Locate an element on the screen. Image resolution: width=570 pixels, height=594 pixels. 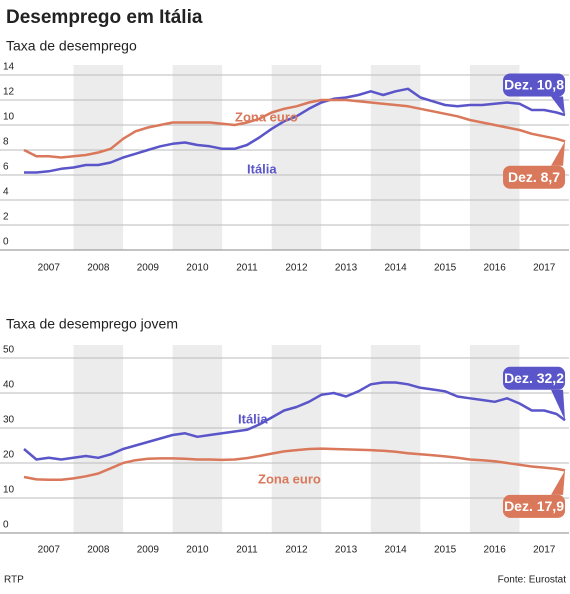
end-label: Dez. 8,7 is located at coordinates (534, 177).